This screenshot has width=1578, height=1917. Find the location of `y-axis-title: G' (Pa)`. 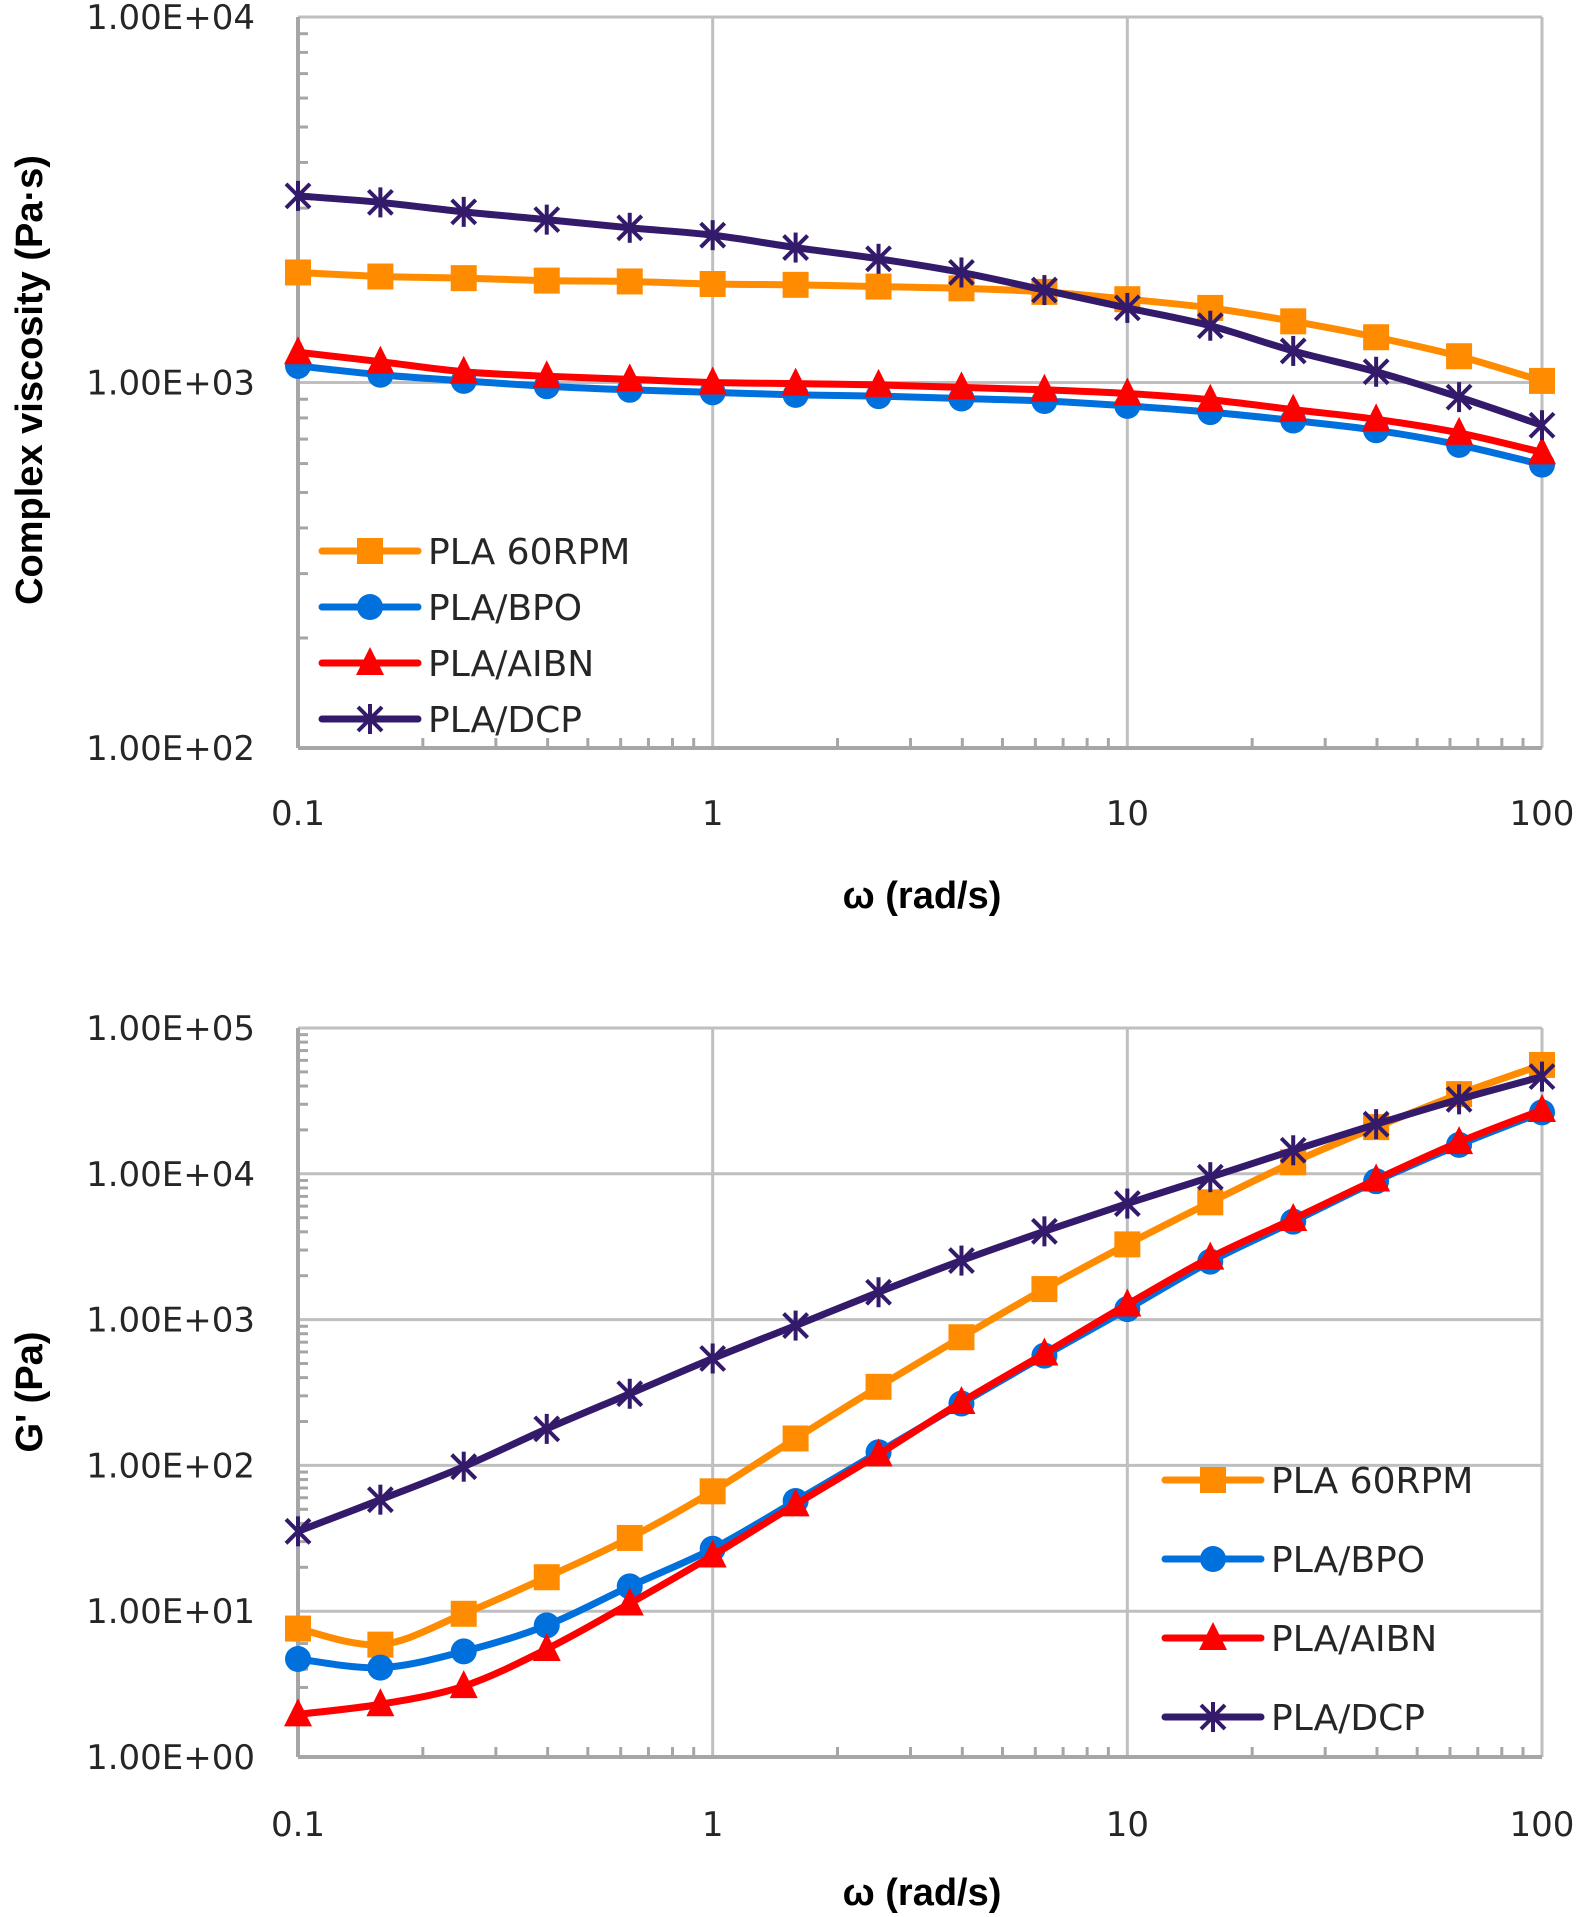

y-axis-title: G' (Pa) is located at coordinates (30, 1392).